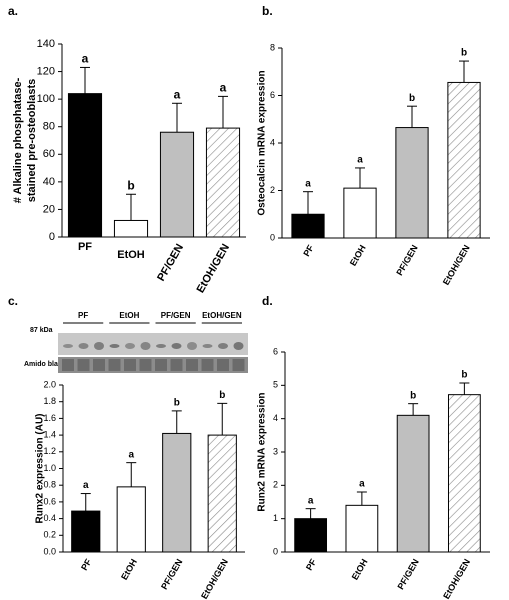 The width and height of the screenshot is (509, 600). What do you see at coordinates (262, 451) in the screenshot?
I see `y-axis-label: Runx2 mRNA expression` at bounding box center [262, 451].